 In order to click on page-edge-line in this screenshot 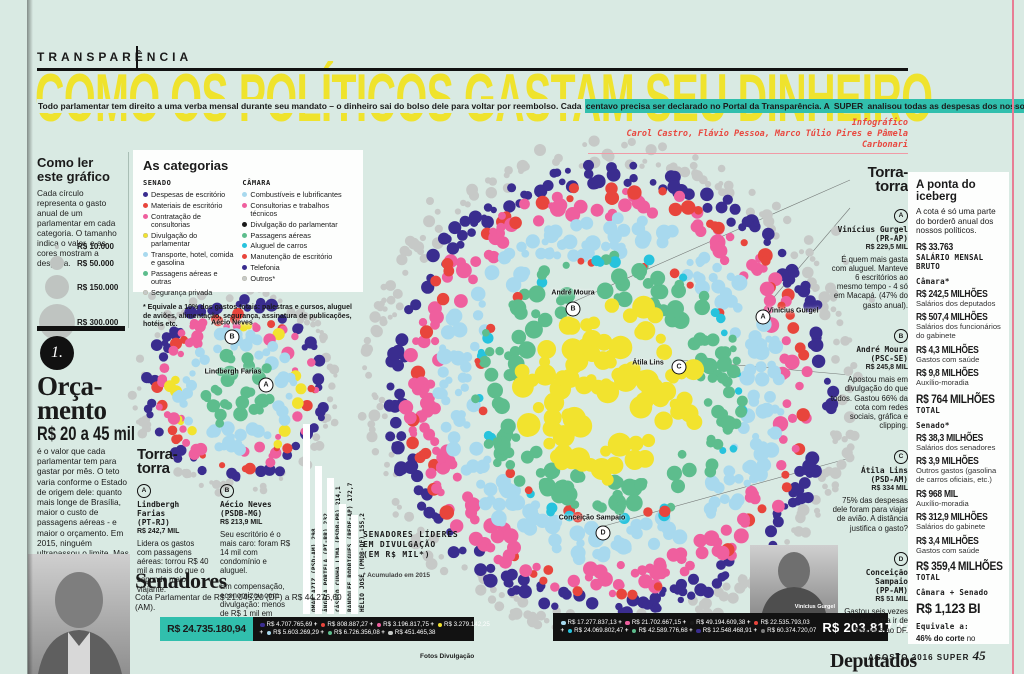, I will do `click(1013, 337)`.